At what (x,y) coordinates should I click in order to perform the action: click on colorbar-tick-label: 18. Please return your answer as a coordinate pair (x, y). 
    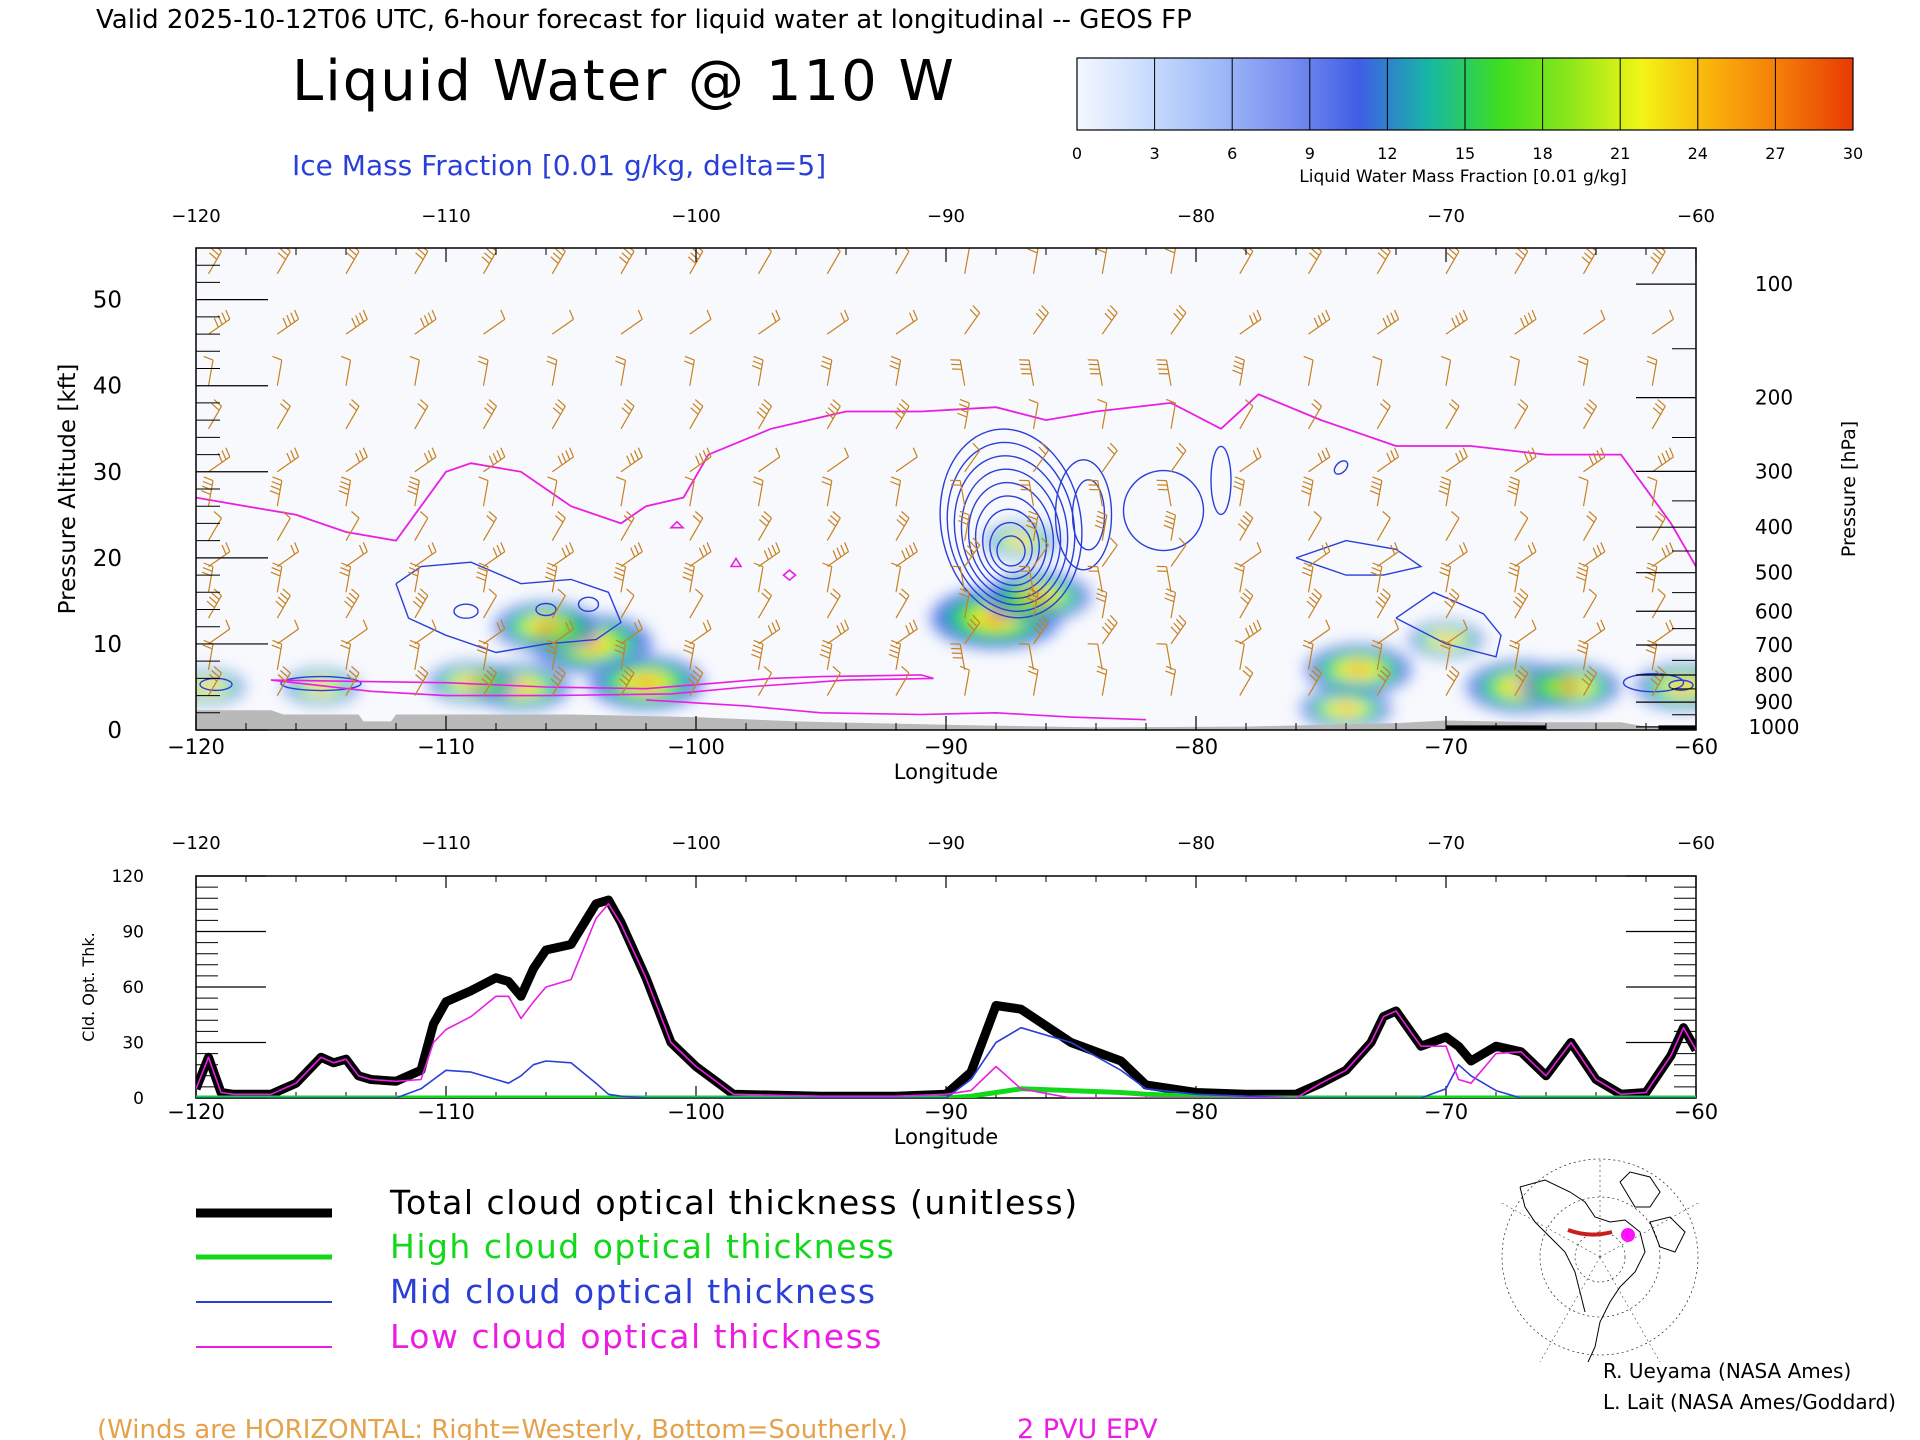
    Looking at the image, I should click on (1542, 153).